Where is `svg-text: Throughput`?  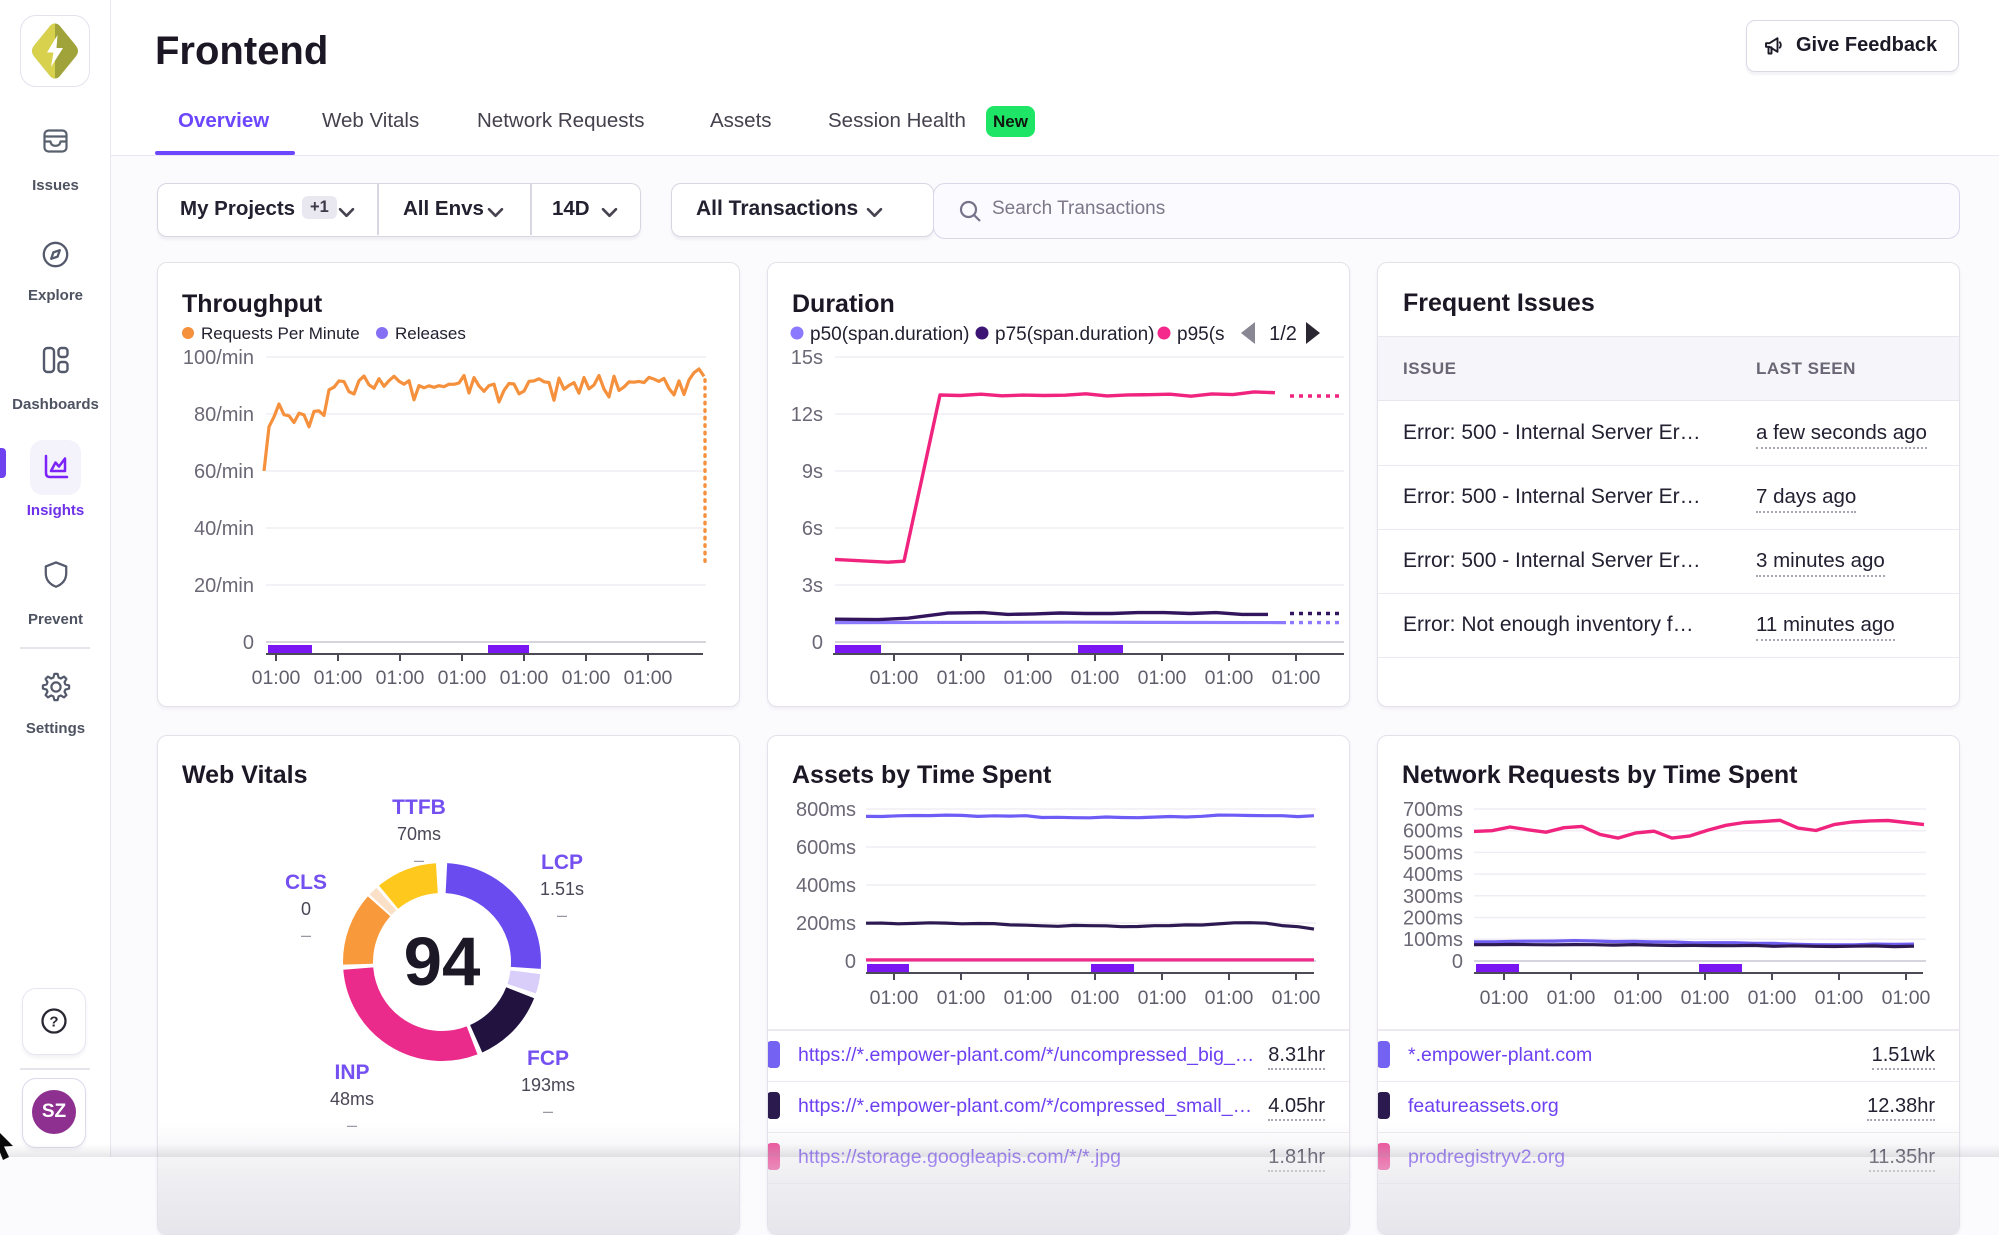
svg-text: Throughput is located at coordinates (252, 304).